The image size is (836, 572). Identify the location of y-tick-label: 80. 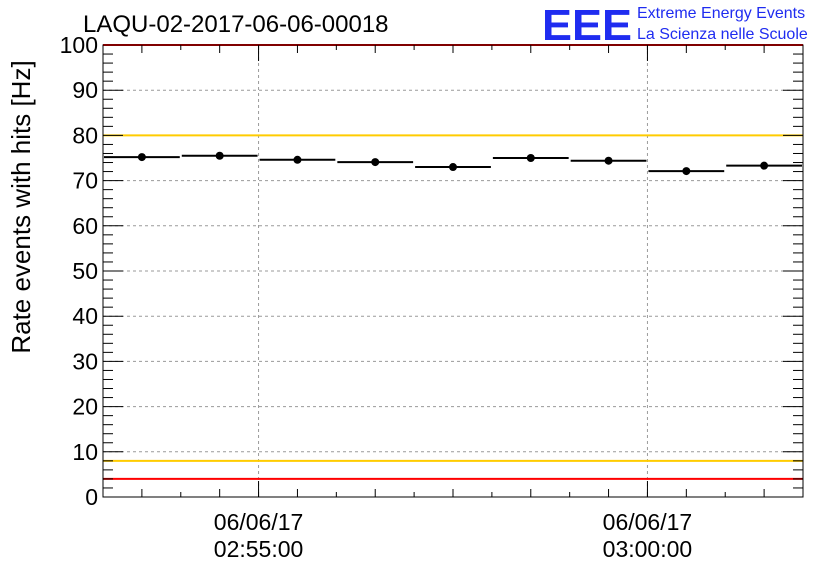
(85, 135).